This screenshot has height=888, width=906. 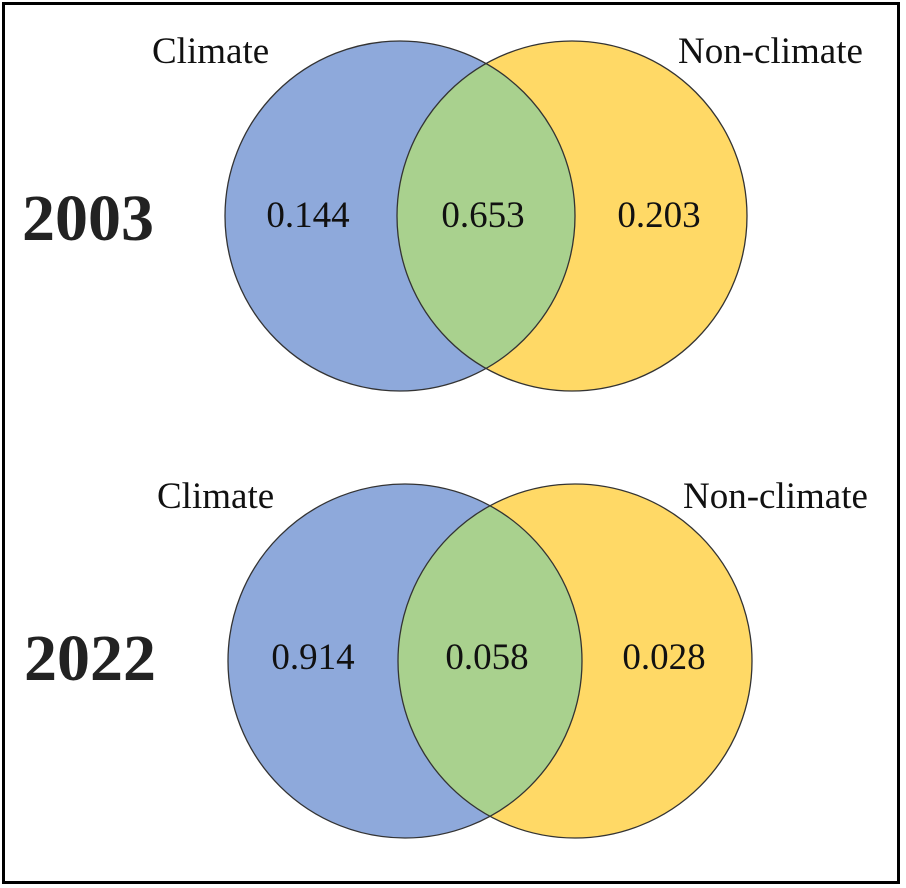 What do you see at coordinates (482, 215) in the screenshot?
I see `overlap-value: 0.653` at bounding box center [482, 215].